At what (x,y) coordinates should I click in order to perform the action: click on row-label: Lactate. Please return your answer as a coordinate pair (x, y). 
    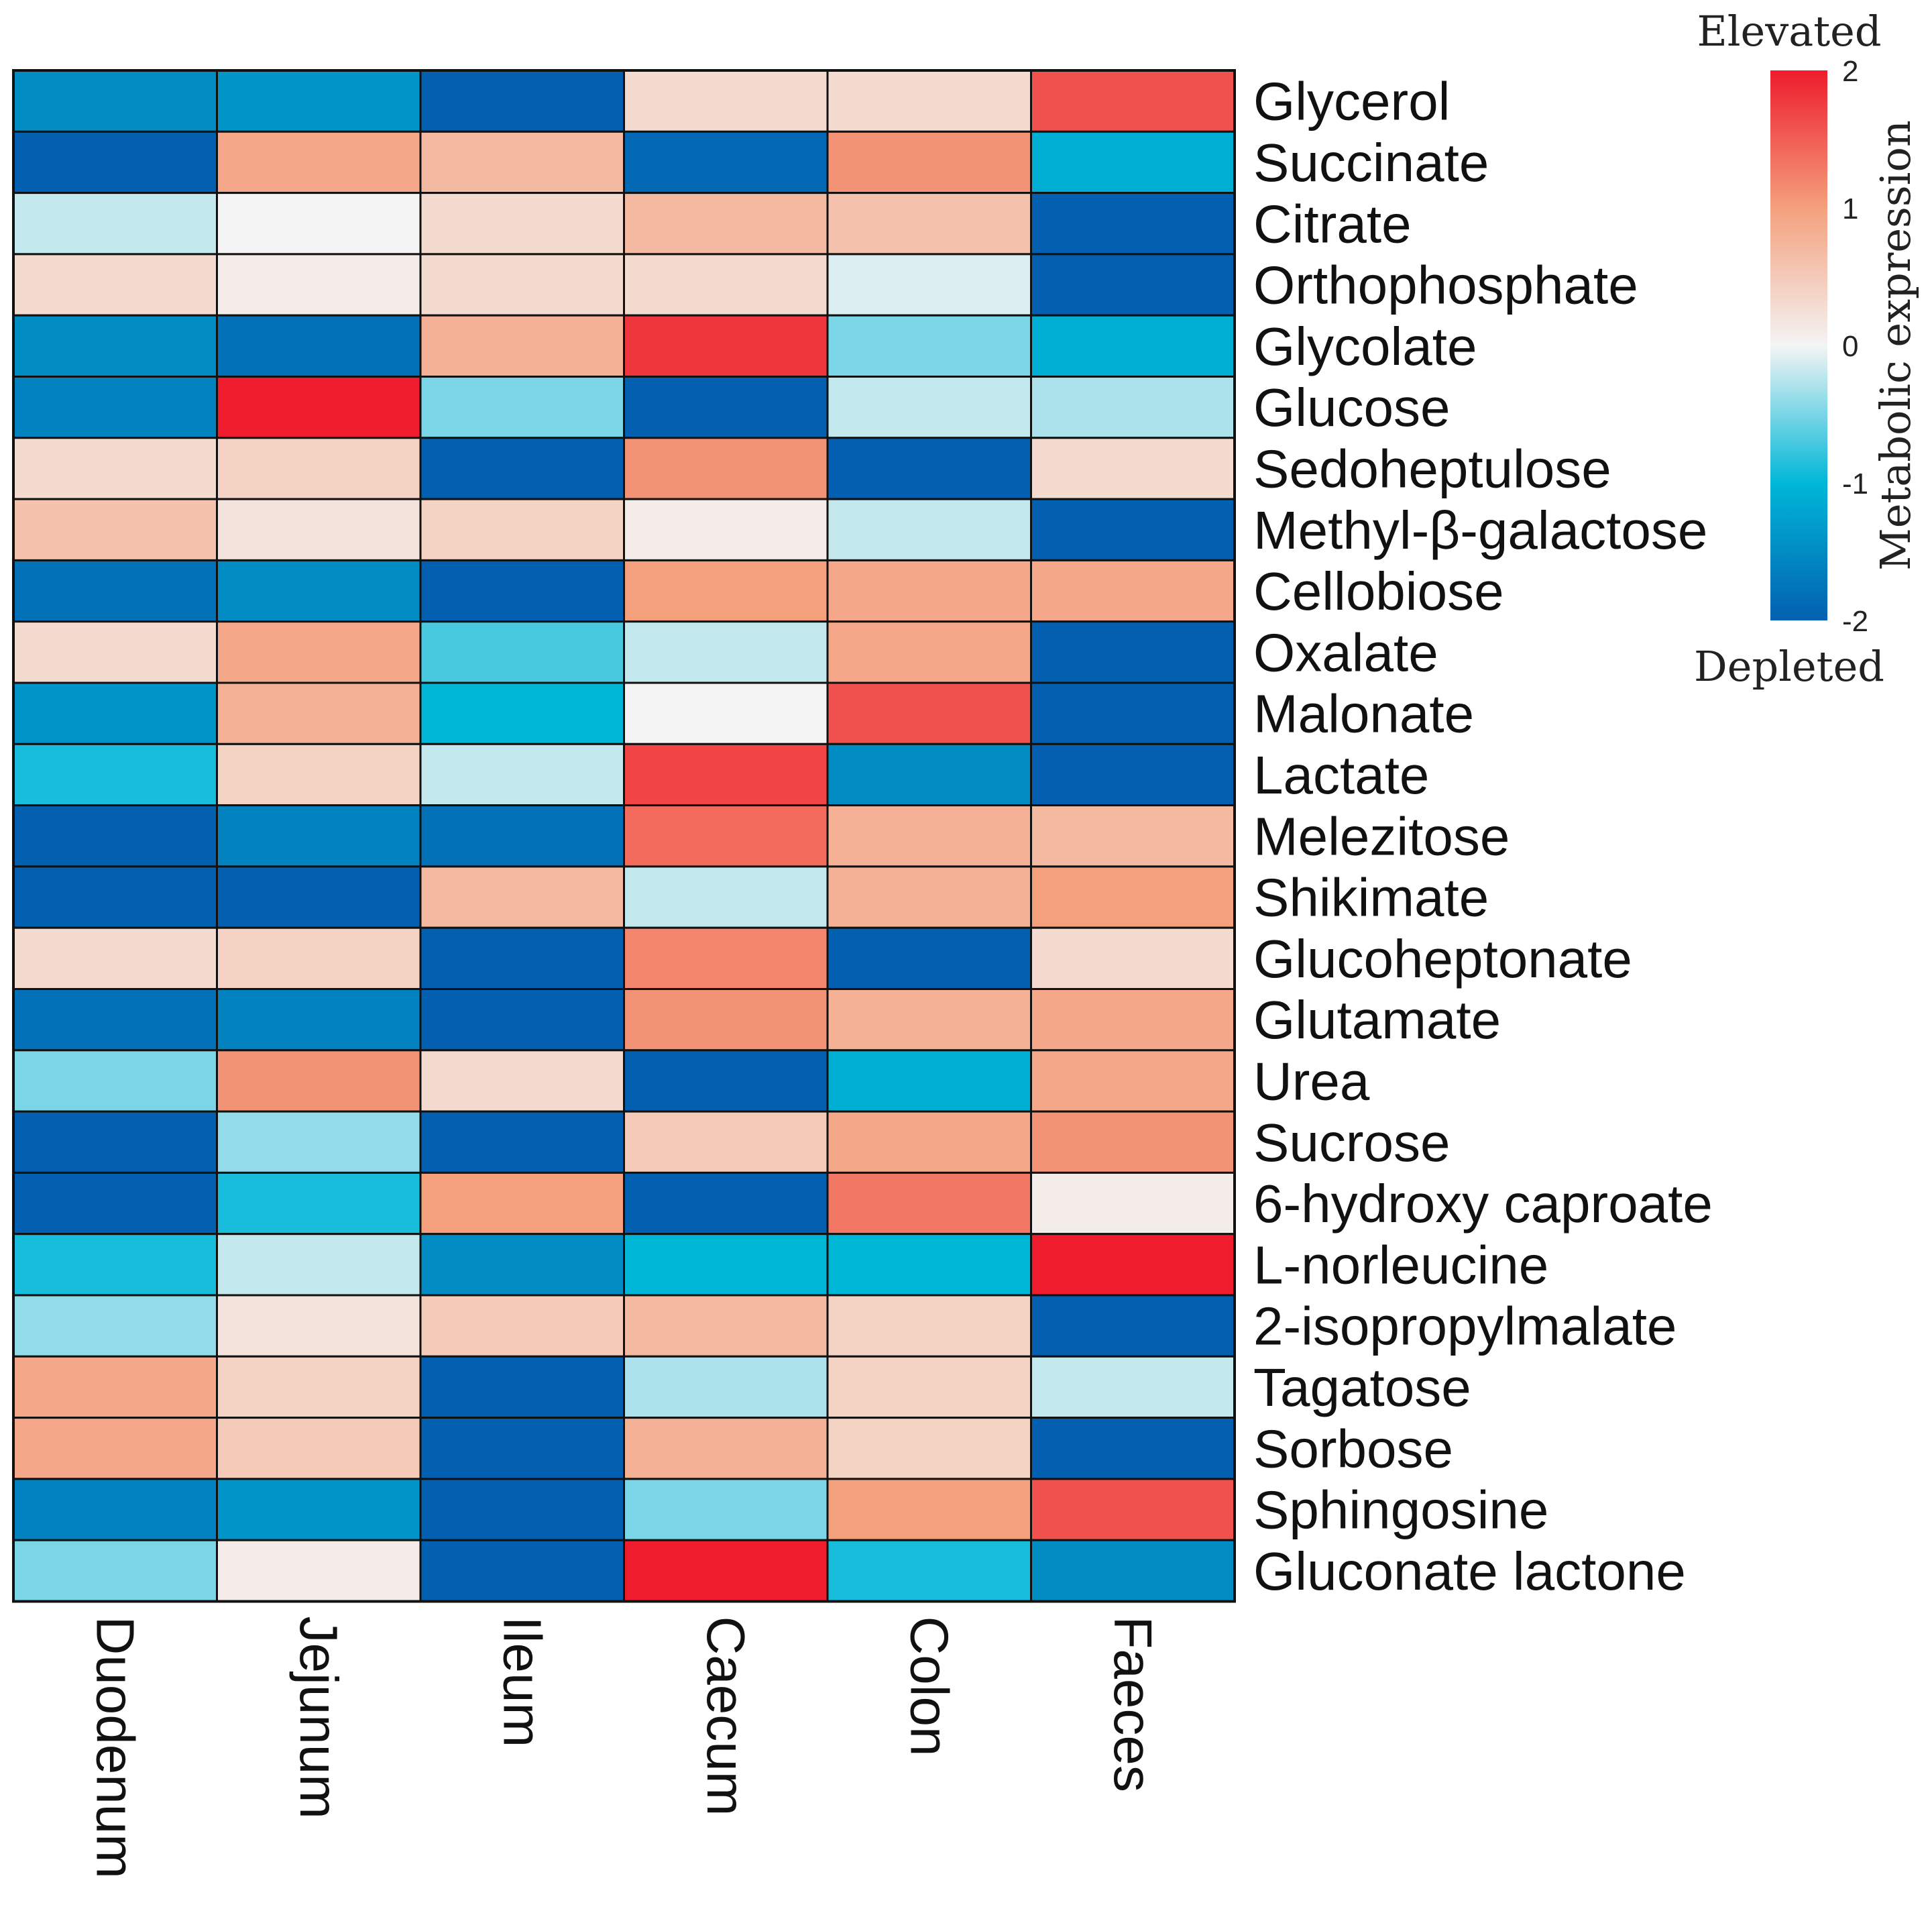
    Looking at the image, I should click on (1341, 775).